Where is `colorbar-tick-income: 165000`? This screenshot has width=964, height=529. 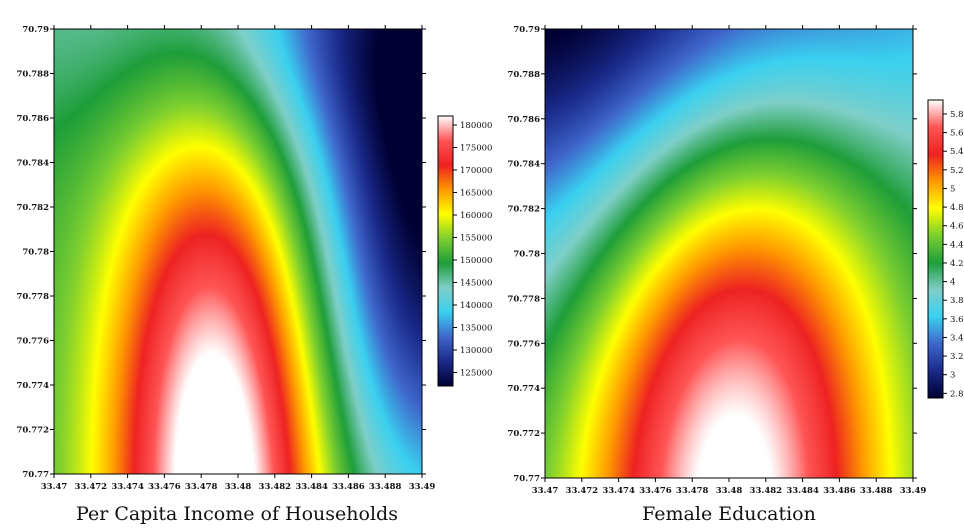
colorbar-tick-income: 165000 is located at coordinates (472, 194).